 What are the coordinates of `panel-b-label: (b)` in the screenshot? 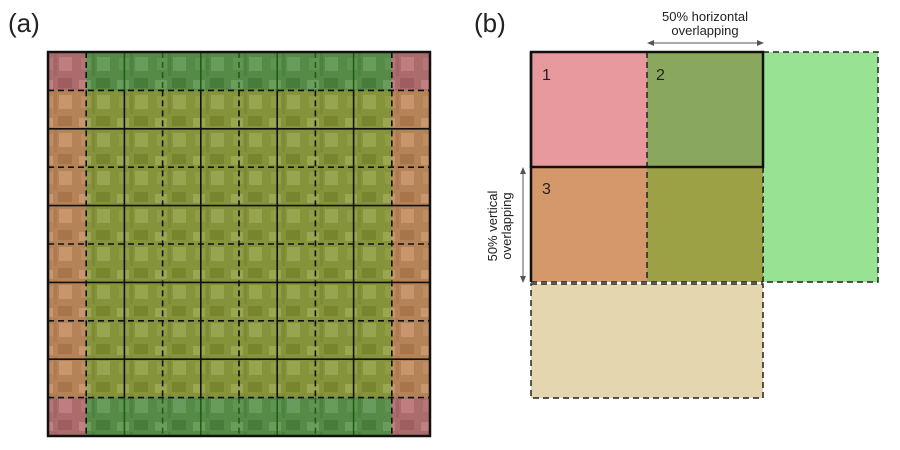 It's located at (490, 23).